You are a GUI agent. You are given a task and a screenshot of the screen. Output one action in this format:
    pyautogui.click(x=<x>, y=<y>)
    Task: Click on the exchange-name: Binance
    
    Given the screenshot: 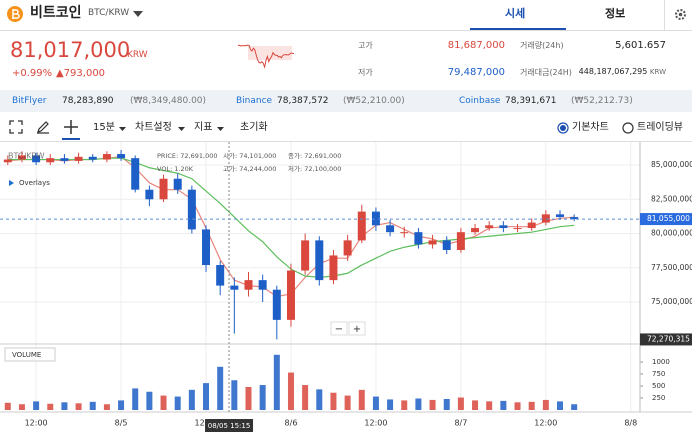 What is the action you would take?
    pyautogui.click(x=254, y=101)
    